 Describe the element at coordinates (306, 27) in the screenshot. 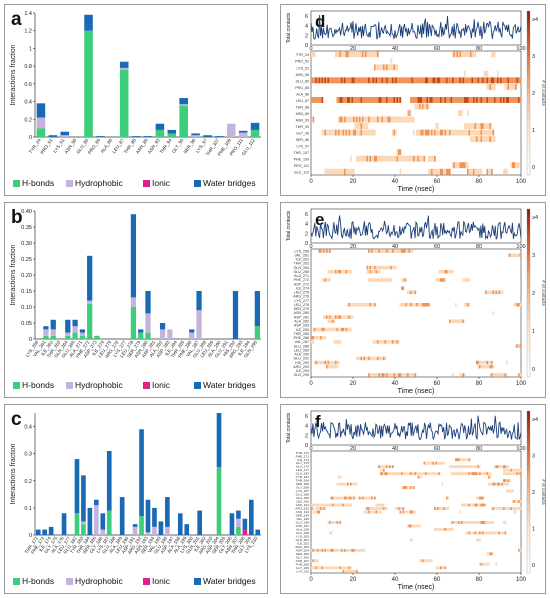

I see `total-tick-label: 4` at that location.